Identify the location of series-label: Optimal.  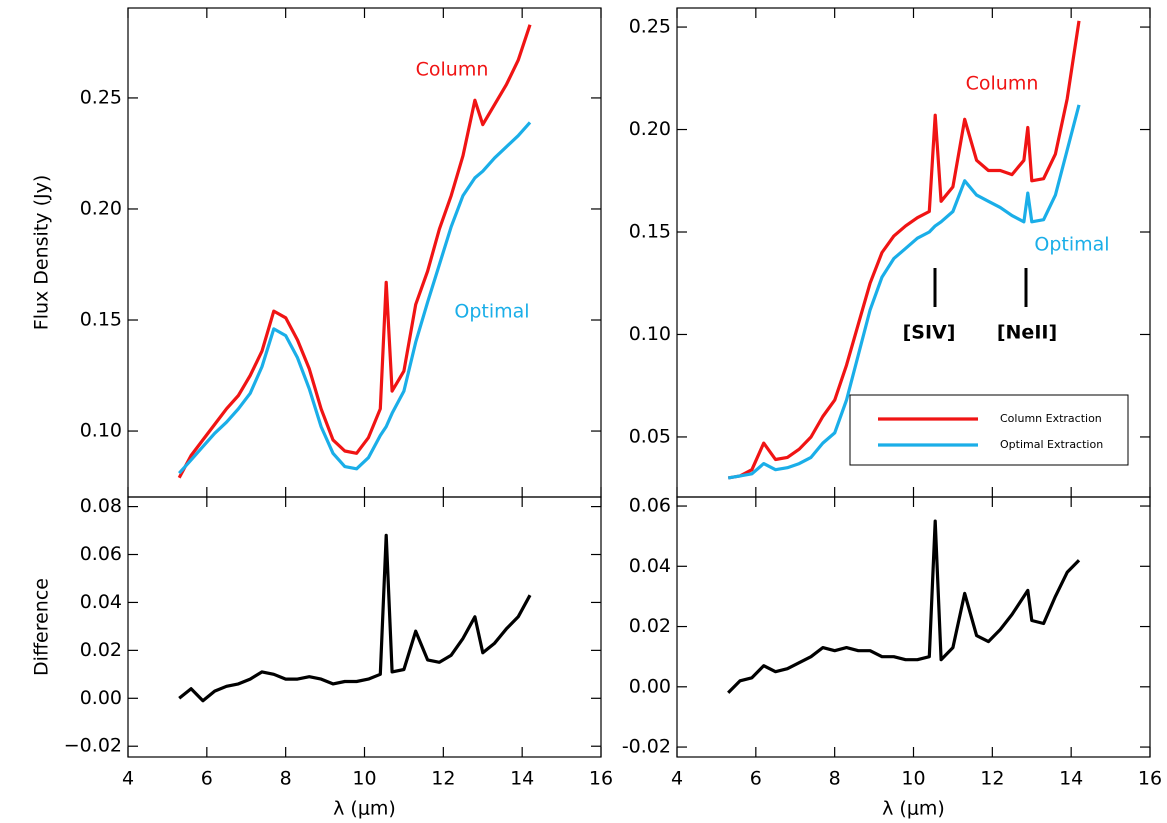
(491, 312).